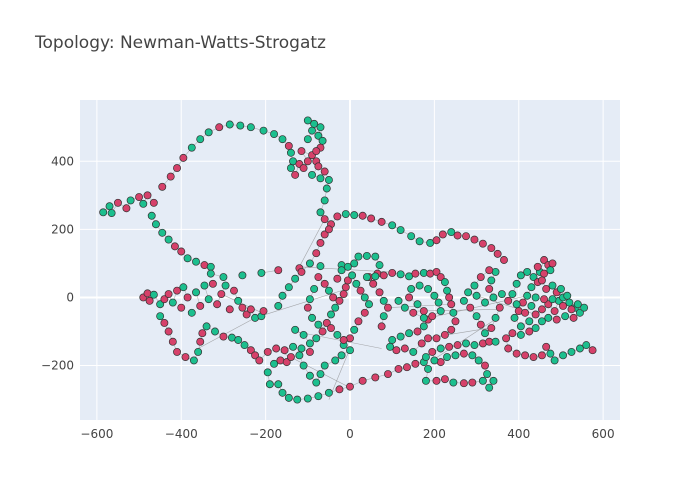 The image size is (700, 500). I want to click on x-tick-label: −200, so click(265, 434).